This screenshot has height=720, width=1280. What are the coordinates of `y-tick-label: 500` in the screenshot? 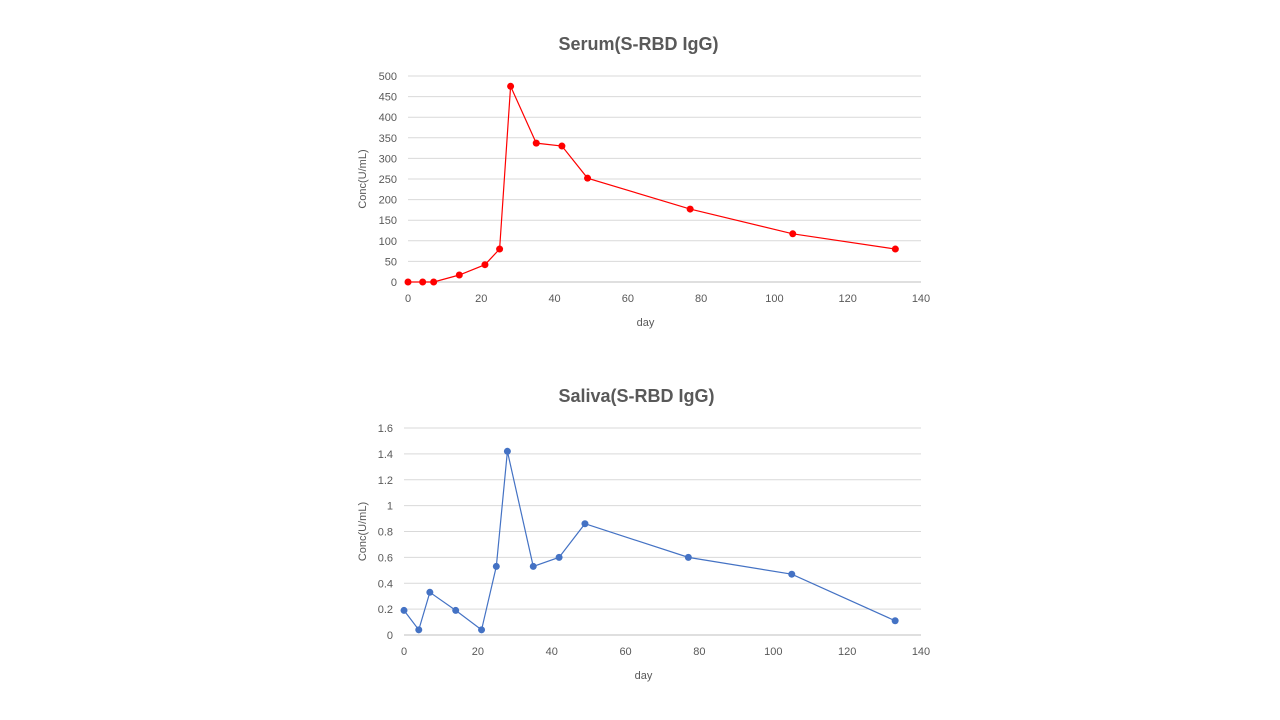 It's located at (388, 77).